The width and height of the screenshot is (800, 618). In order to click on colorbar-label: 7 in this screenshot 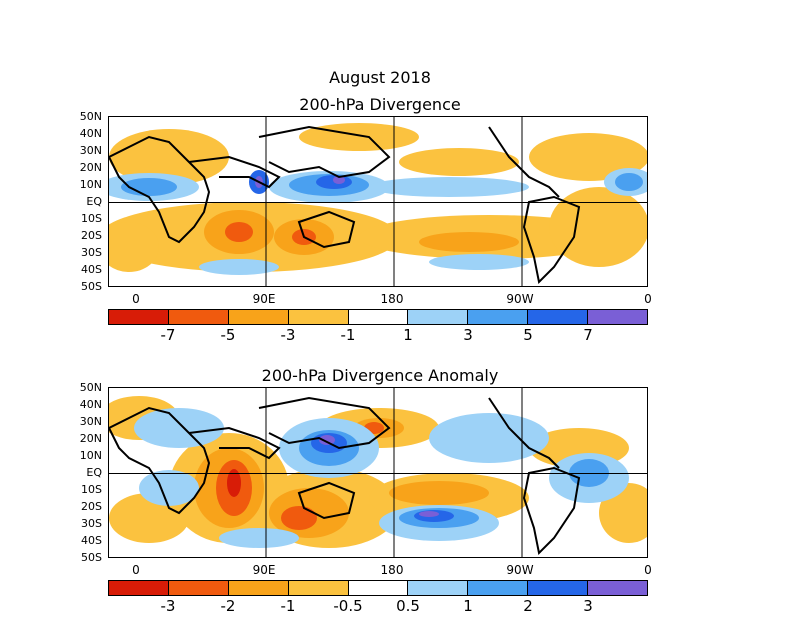, I will do `click(588, 335)`.